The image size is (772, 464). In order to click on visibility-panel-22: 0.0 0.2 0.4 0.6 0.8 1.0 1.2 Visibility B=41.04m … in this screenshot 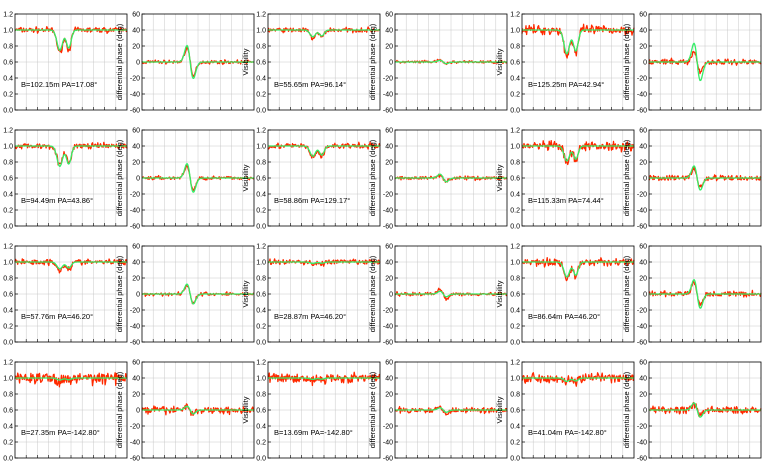, I will do `click(565, 411)`.